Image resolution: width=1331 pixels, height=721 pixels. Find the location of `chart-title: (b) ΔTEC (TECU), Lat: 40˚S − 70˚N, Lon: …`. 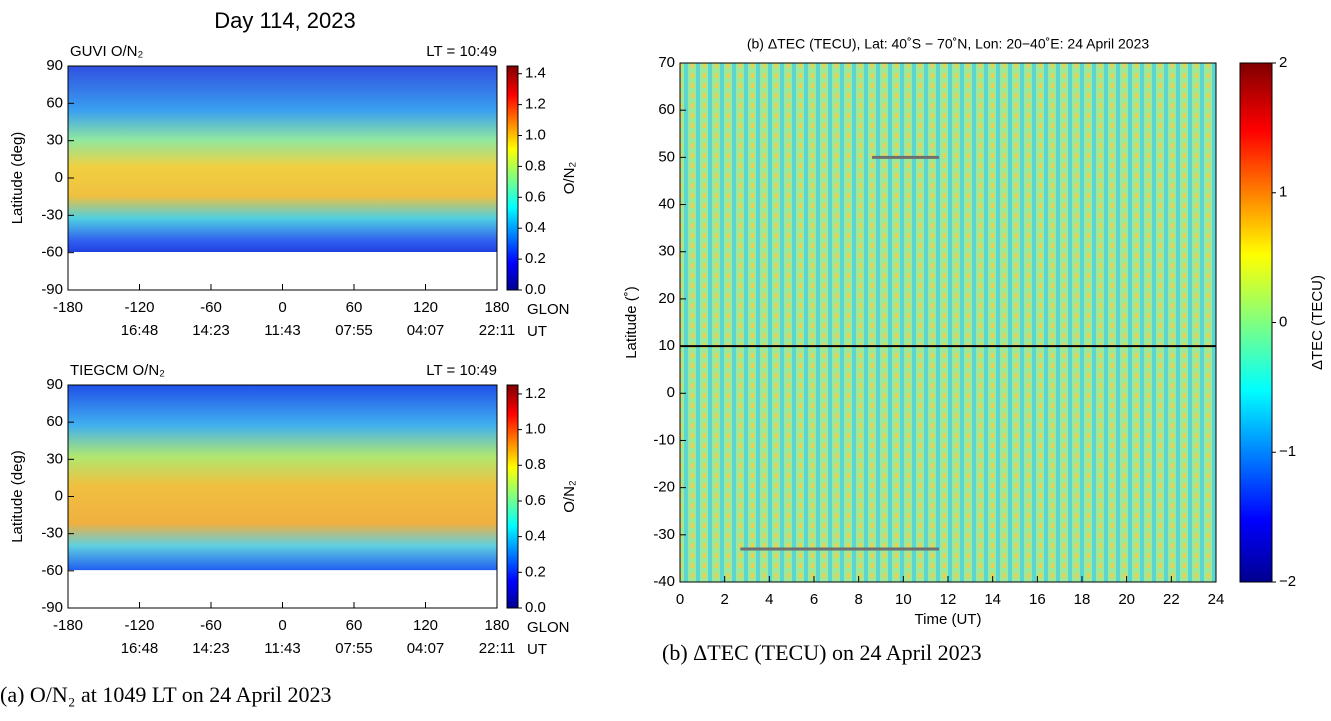

chart-title: (b) ΔTEC (TECU), Lat: 40˚S − 70˚N, Lon: … is located at coordinates (948, 44).